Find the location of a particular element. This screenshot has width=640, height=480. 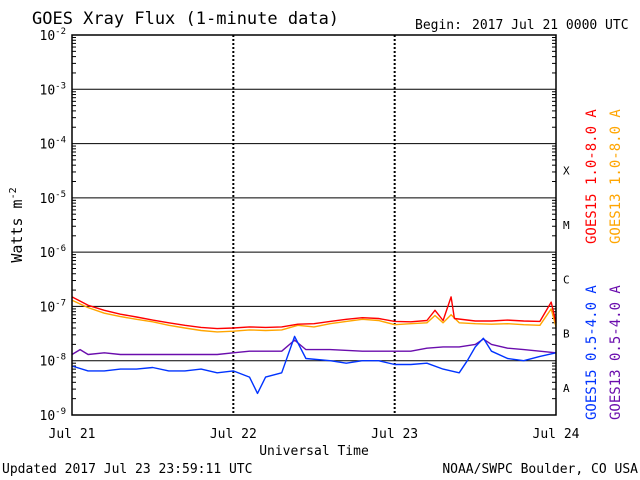

y-tick-label: 10⁻⁴ is located at coordinates (53, 144).